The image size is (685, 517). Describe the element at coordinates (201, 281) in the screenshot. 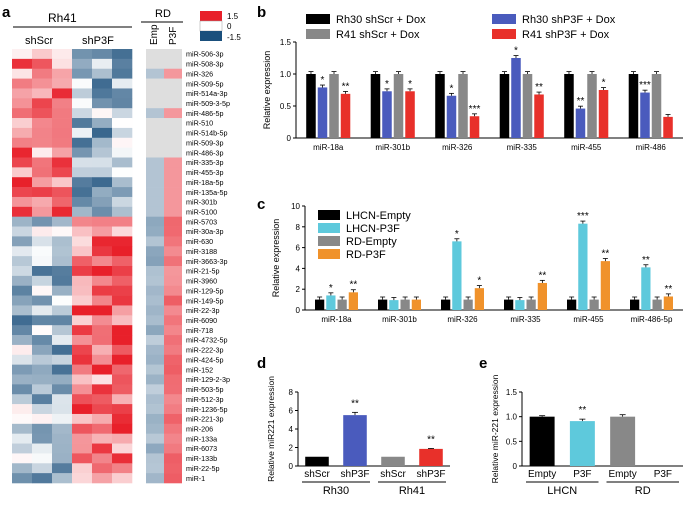

I see `heatmap-row-label: miR-3960` at that location.